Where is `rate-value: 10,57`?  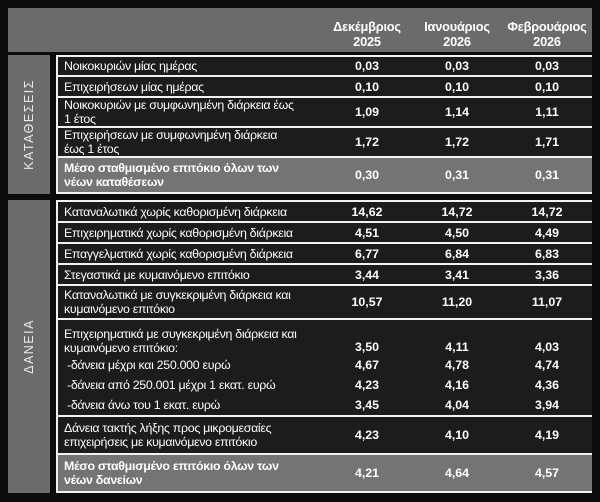
rate-value: 10,57 is located at coordinates (367, 302).